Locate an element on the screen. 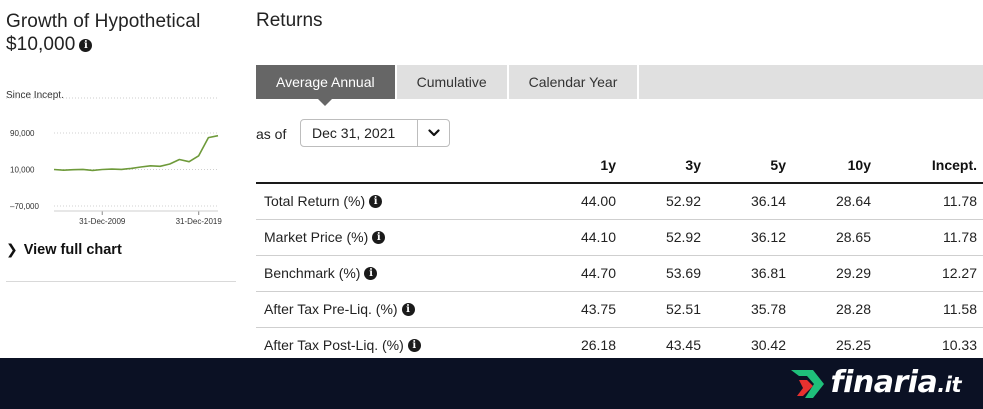 This screenshot has width=983, height=409. row-label: After Tax Post-Liq. (%) is located at coordinates (334, 345).